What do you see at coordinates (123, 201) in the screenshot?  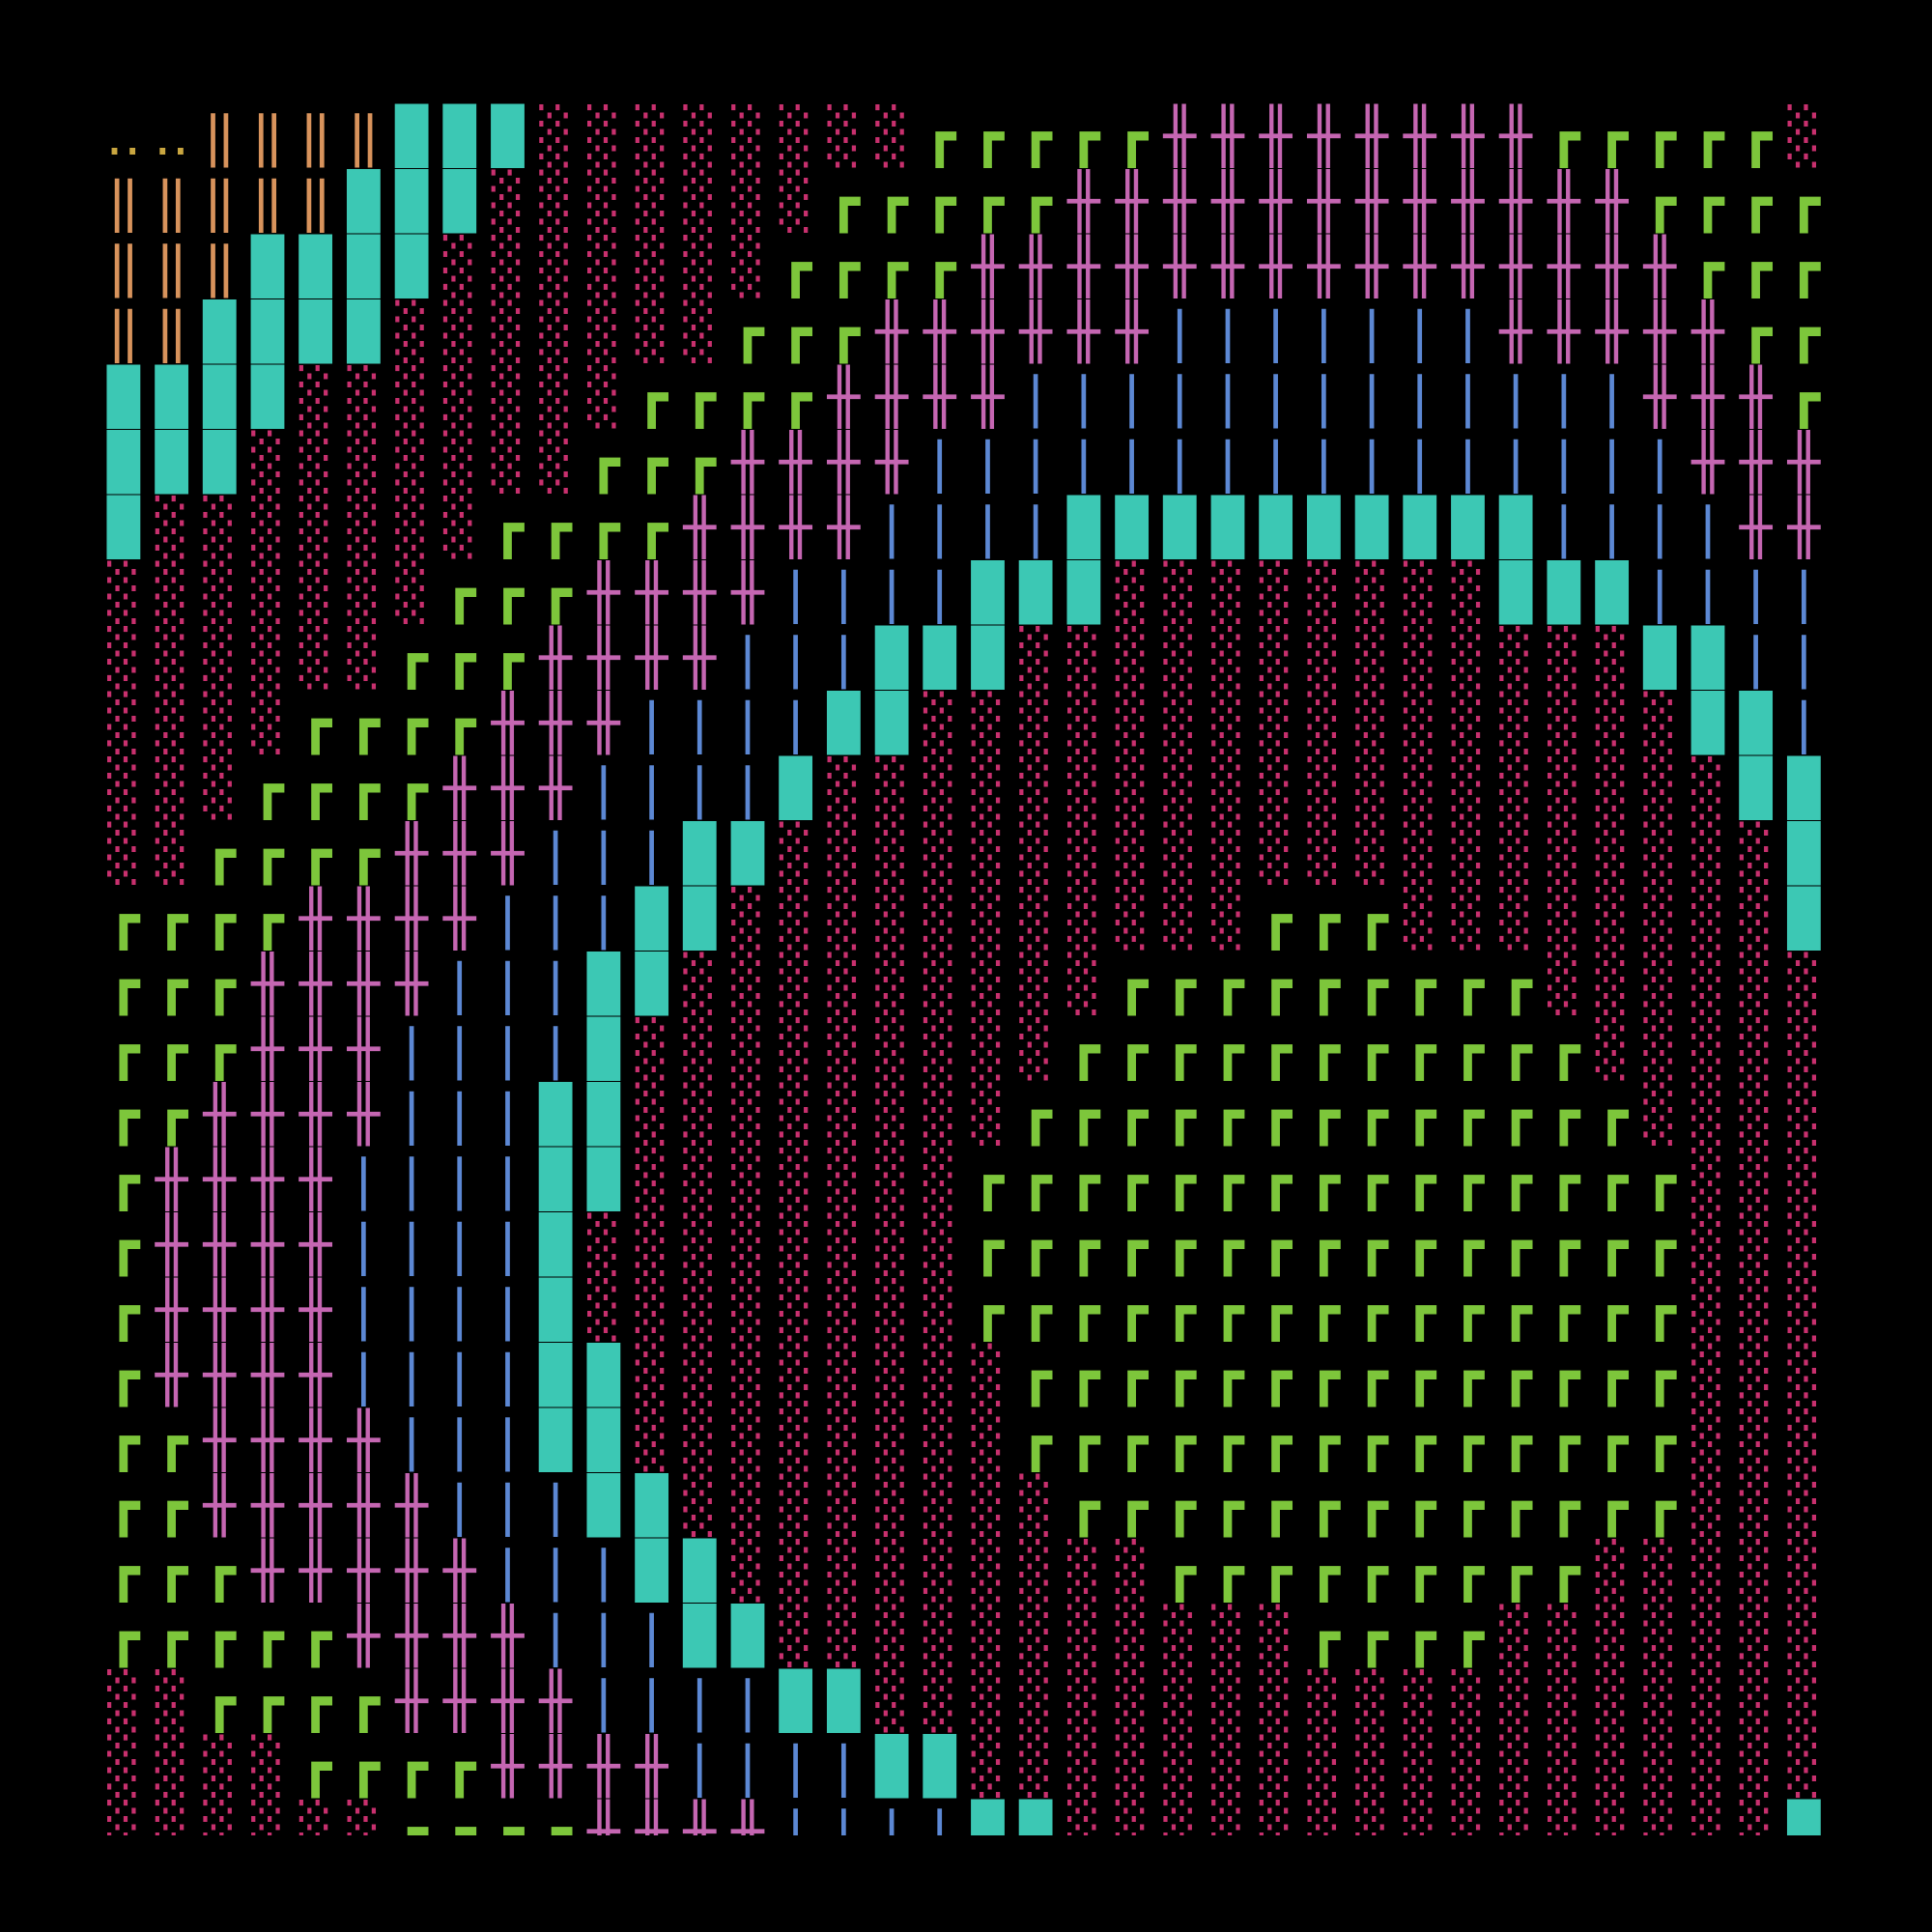 I see `glyph: ‖` at bounding box center [123, 201].